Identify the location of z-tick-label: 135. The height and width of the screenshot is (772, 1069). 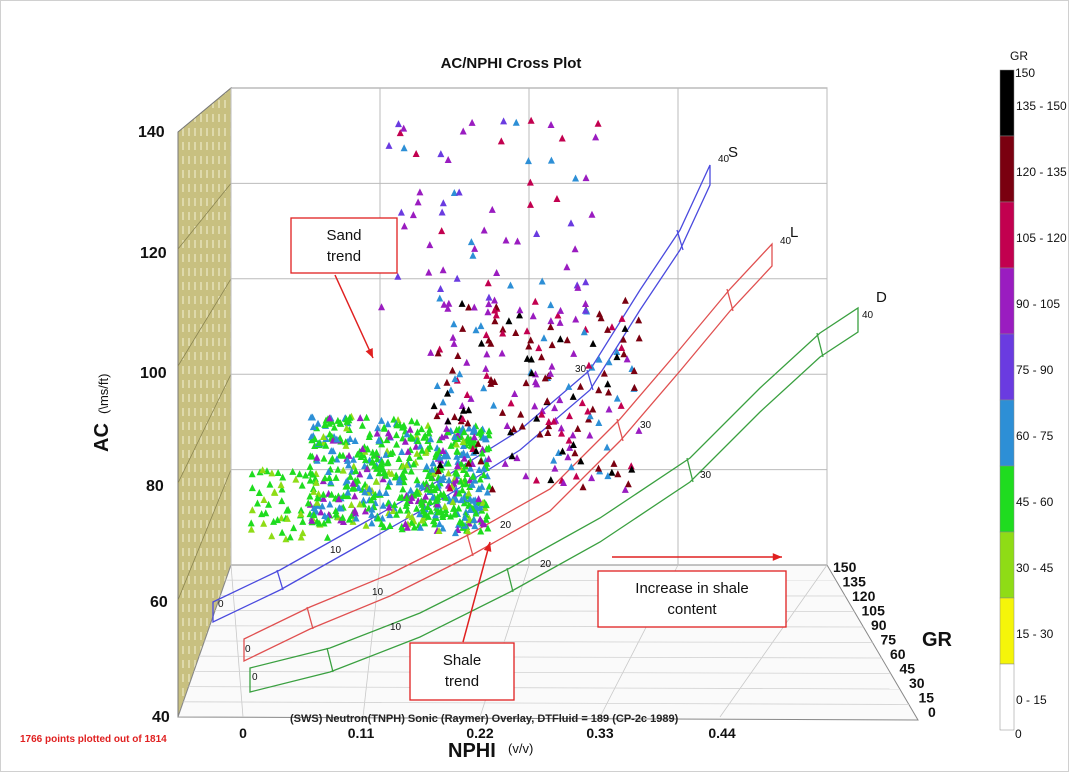
(855, 582).